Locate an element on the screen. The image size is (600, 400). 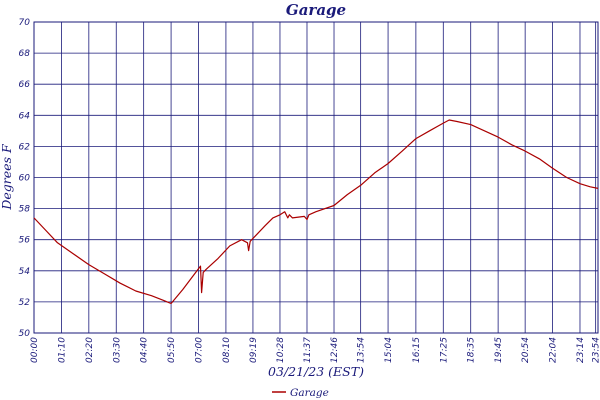
x-tick-label: 07:00 is located at coordinates (200, 350).